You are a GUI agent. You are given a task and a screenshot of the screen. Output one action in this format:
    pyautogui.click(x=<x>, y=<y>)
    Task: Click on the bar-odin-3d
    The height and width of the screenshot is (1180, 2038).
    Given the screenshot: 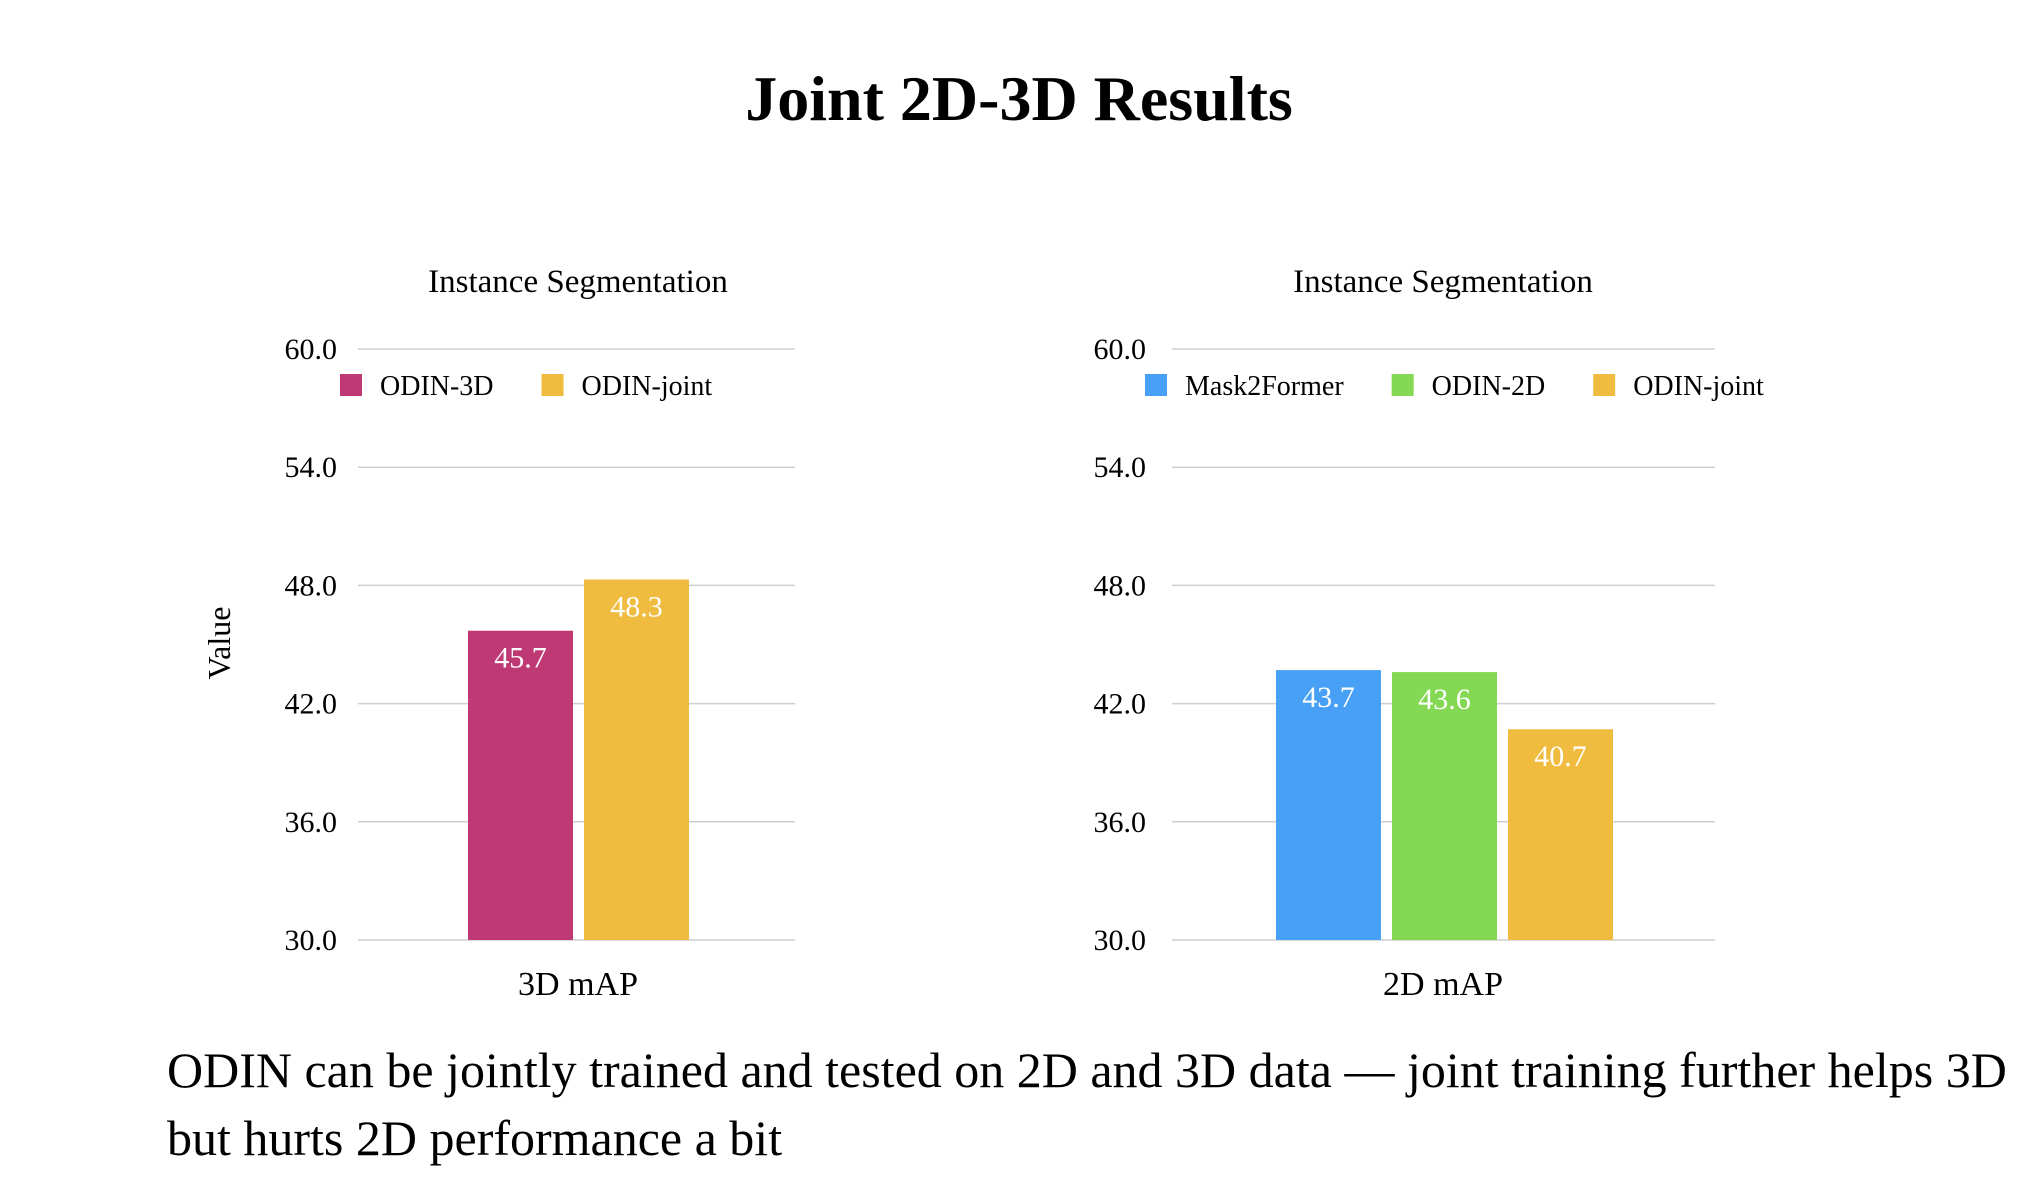 What is the action you would take?
    pyautogui.click(x=520, y=785)
    